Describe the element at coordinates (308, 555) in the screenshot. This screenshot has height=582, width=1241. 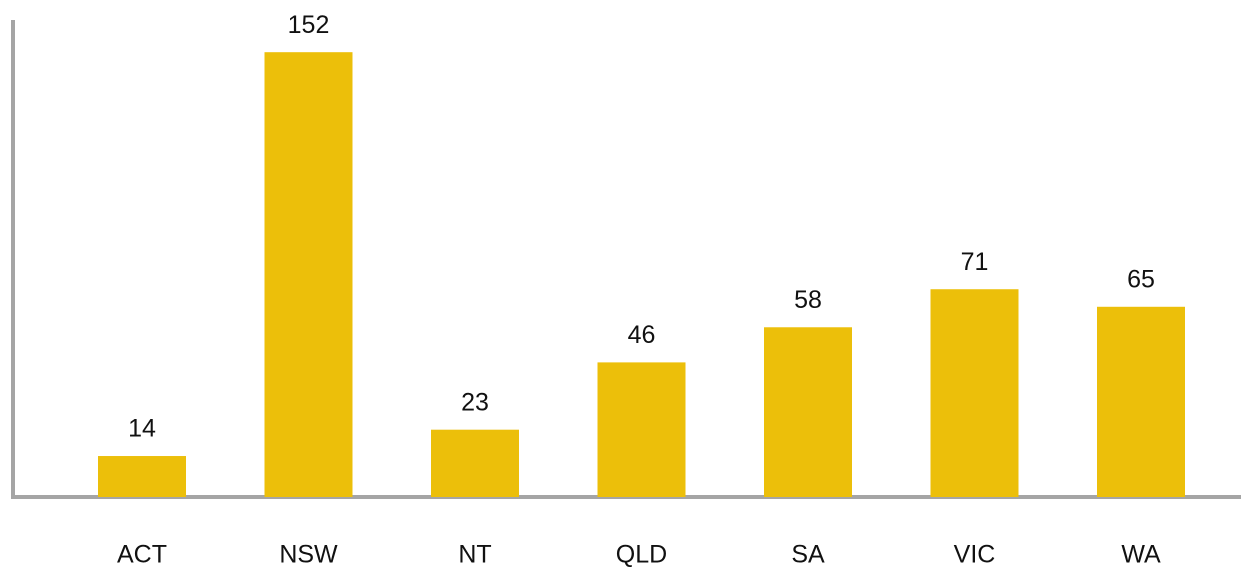
I see `x-tick-label: NSW` at that location.